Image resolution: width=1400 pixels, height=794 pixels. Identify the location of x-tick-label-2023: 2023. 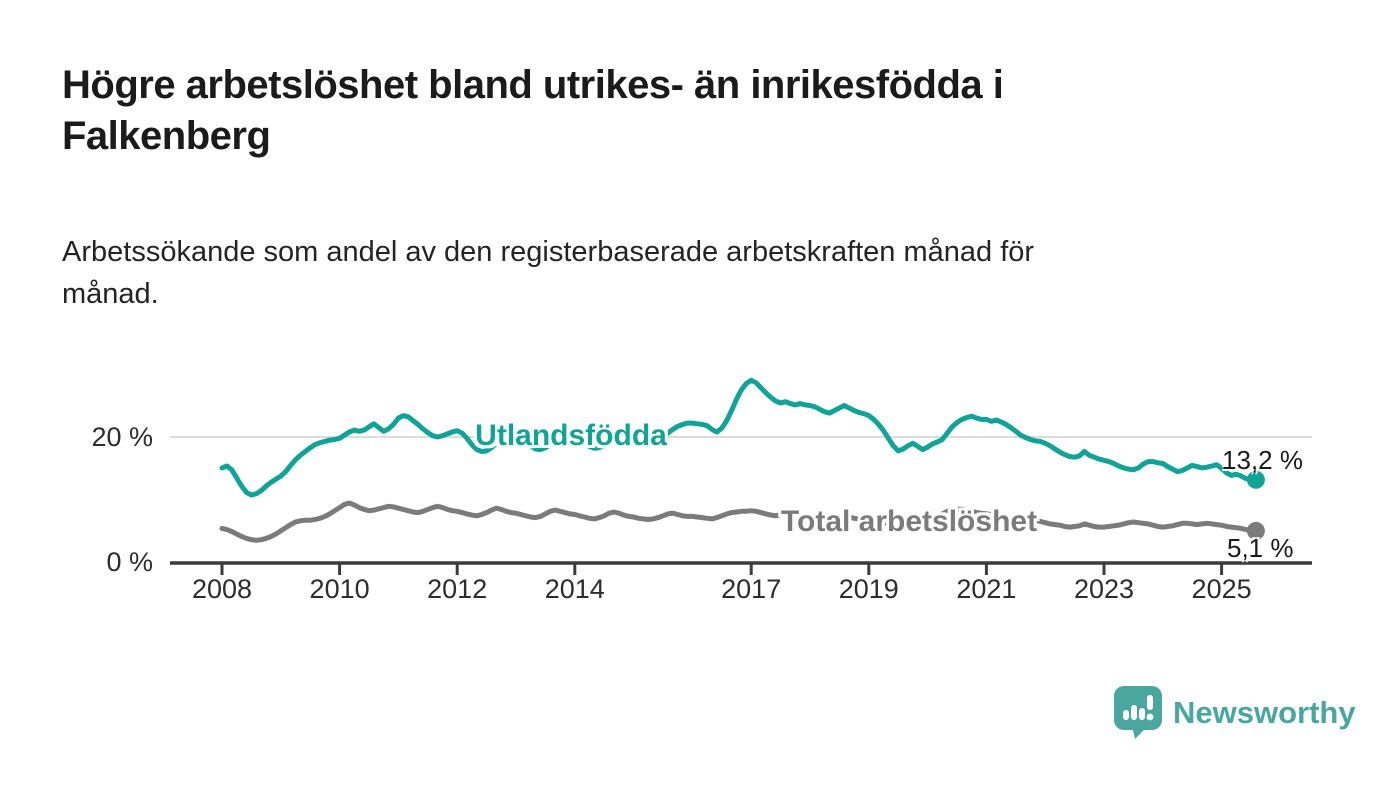
(1104, 589).